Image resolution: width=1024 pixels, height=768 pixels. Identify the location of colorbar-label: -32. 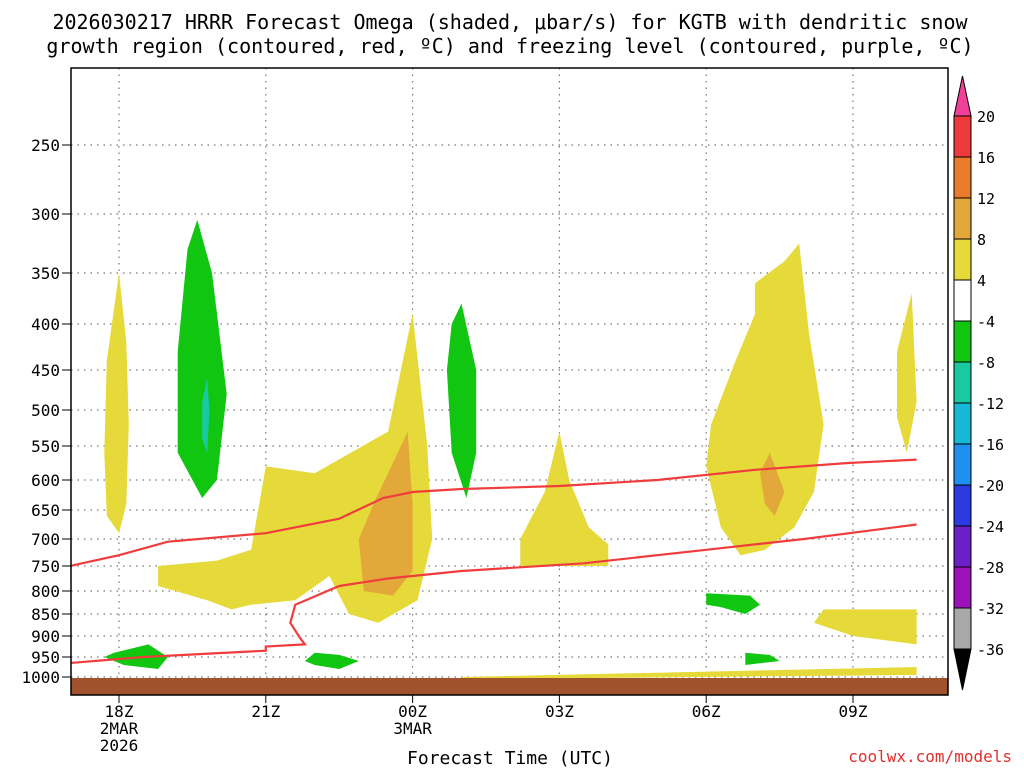
(990, 609).